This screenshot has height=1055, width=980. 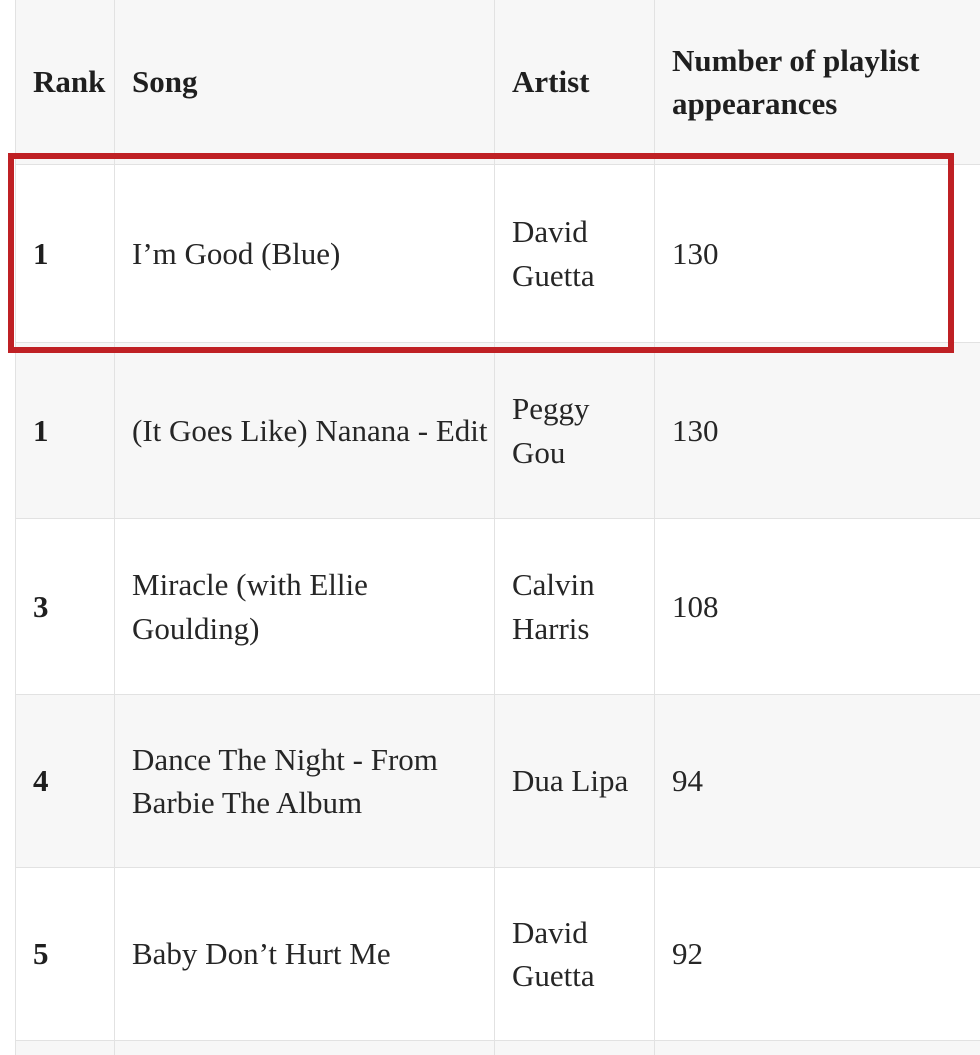 What do you see at coordinates (304, 606) in the screenshot?
I see `song-cell: Miracle (with Ellie Goulding)` at bounding box center [304, 606].